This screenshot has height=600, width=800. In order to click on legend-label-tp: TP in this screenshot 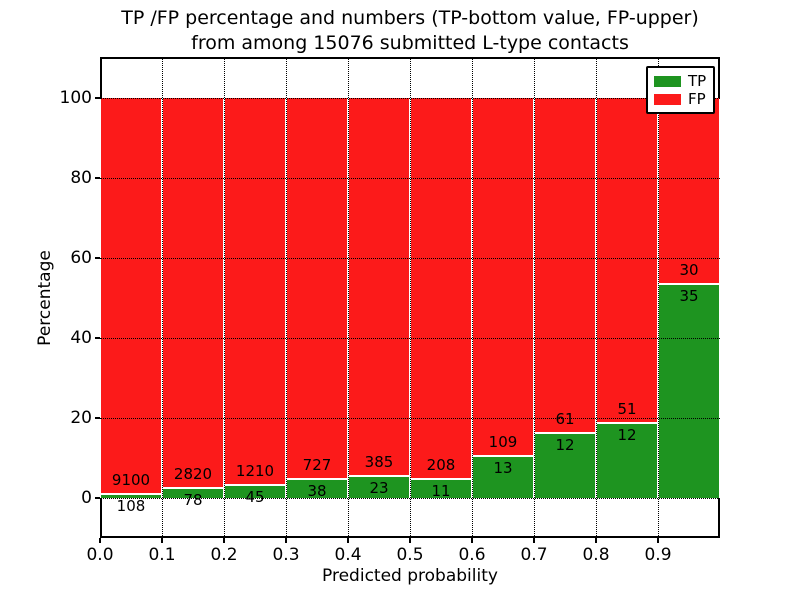, I will do `click(697, 81)`.